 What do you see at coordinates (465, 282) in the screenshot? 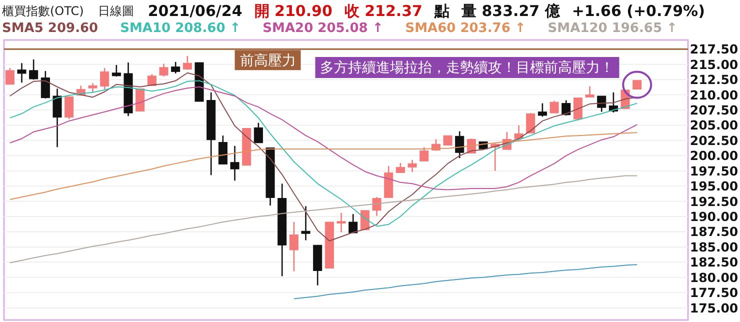
I see `line-series` at bounding box center [465, 282].